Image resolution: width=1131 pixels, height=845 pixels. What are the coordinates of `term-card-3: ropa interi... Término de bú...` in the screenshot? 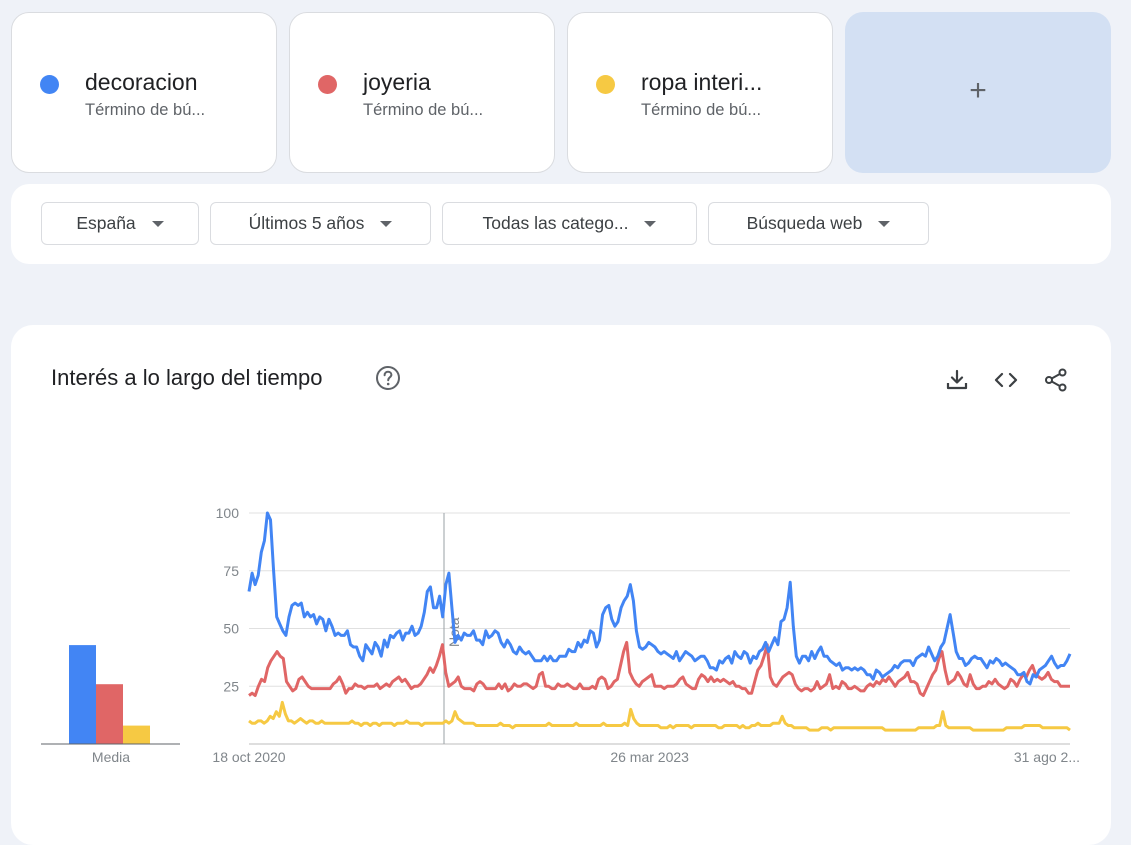 It's located at (700, 92).